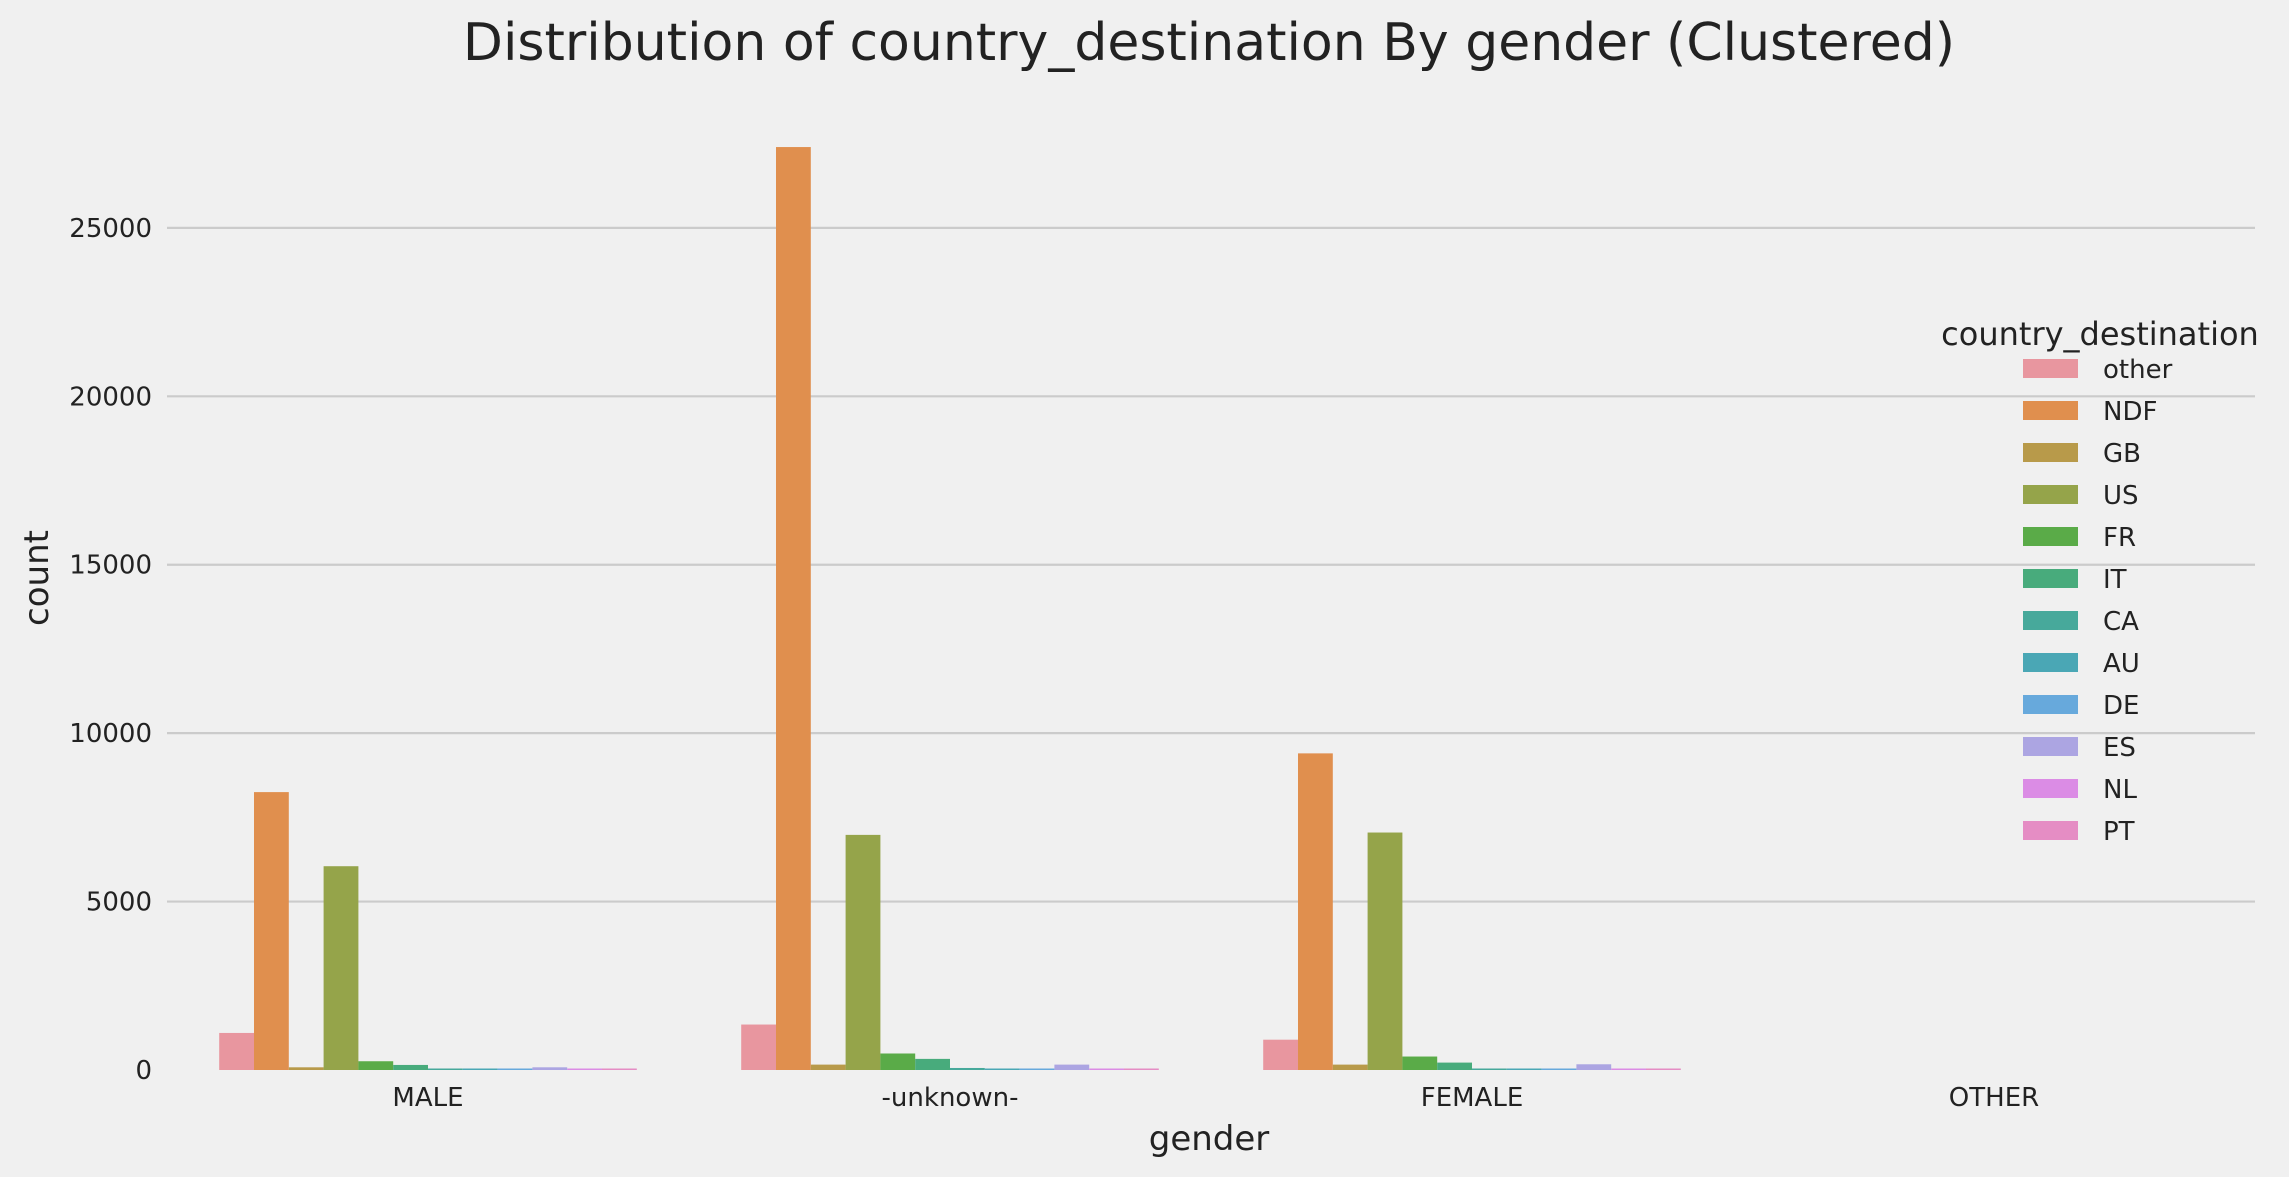 This screenshot has width=2289, height=1177. What do you see at coordinates (1489, 1069) in the screenshot?
I see `bar-ca-female` at bounding box center [1489, 1069].